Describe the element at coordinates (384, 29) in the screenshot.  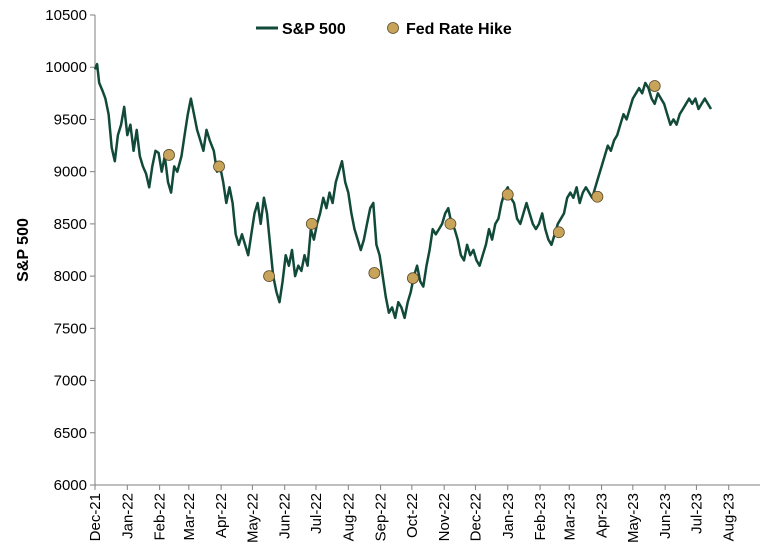
I see `legend: S&P 500 Fed Rate Hike` at that location.